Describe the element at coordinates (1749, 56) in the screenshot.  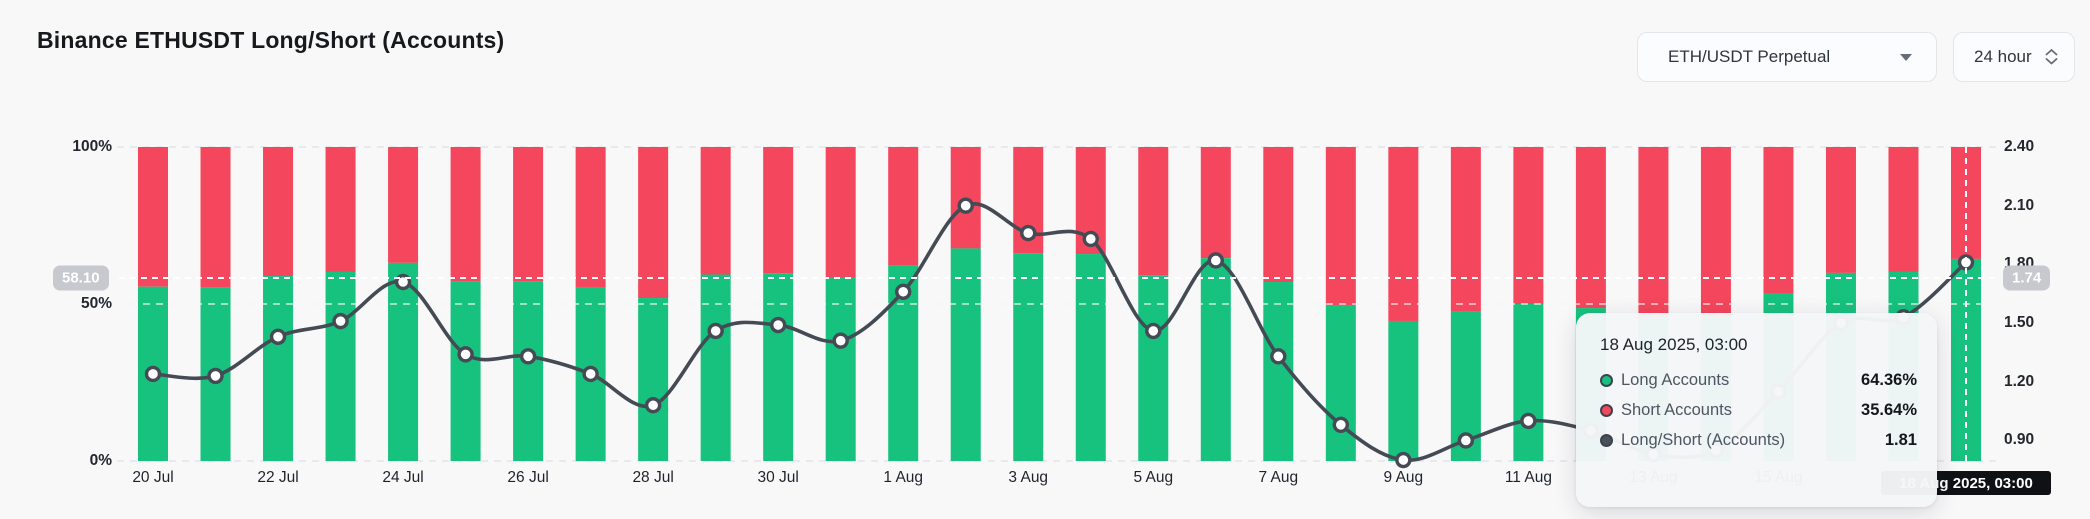
I see `pair-select-value: ETH/USDT Perpetual` at that location.